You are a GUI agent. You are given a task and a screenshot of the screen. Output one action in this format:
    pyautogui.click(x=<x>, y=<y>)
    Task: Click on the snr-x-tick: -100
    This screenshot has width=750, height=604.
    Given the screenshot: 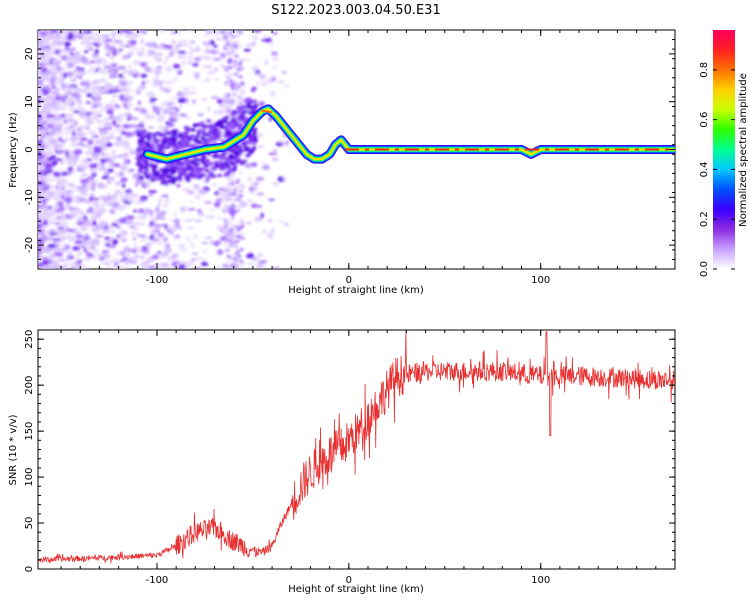 What is the action you would take?
    pyautogui.click(x=157, y=580)
    